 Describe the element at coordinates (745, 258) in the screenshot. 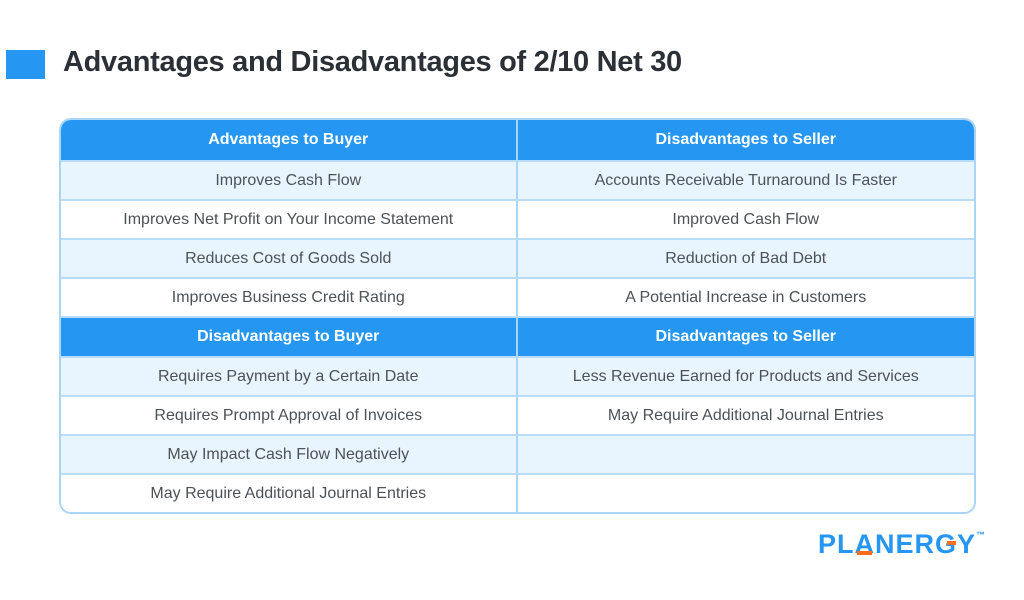

I see `table-cell: Reduction of Bad Debt` at that location.